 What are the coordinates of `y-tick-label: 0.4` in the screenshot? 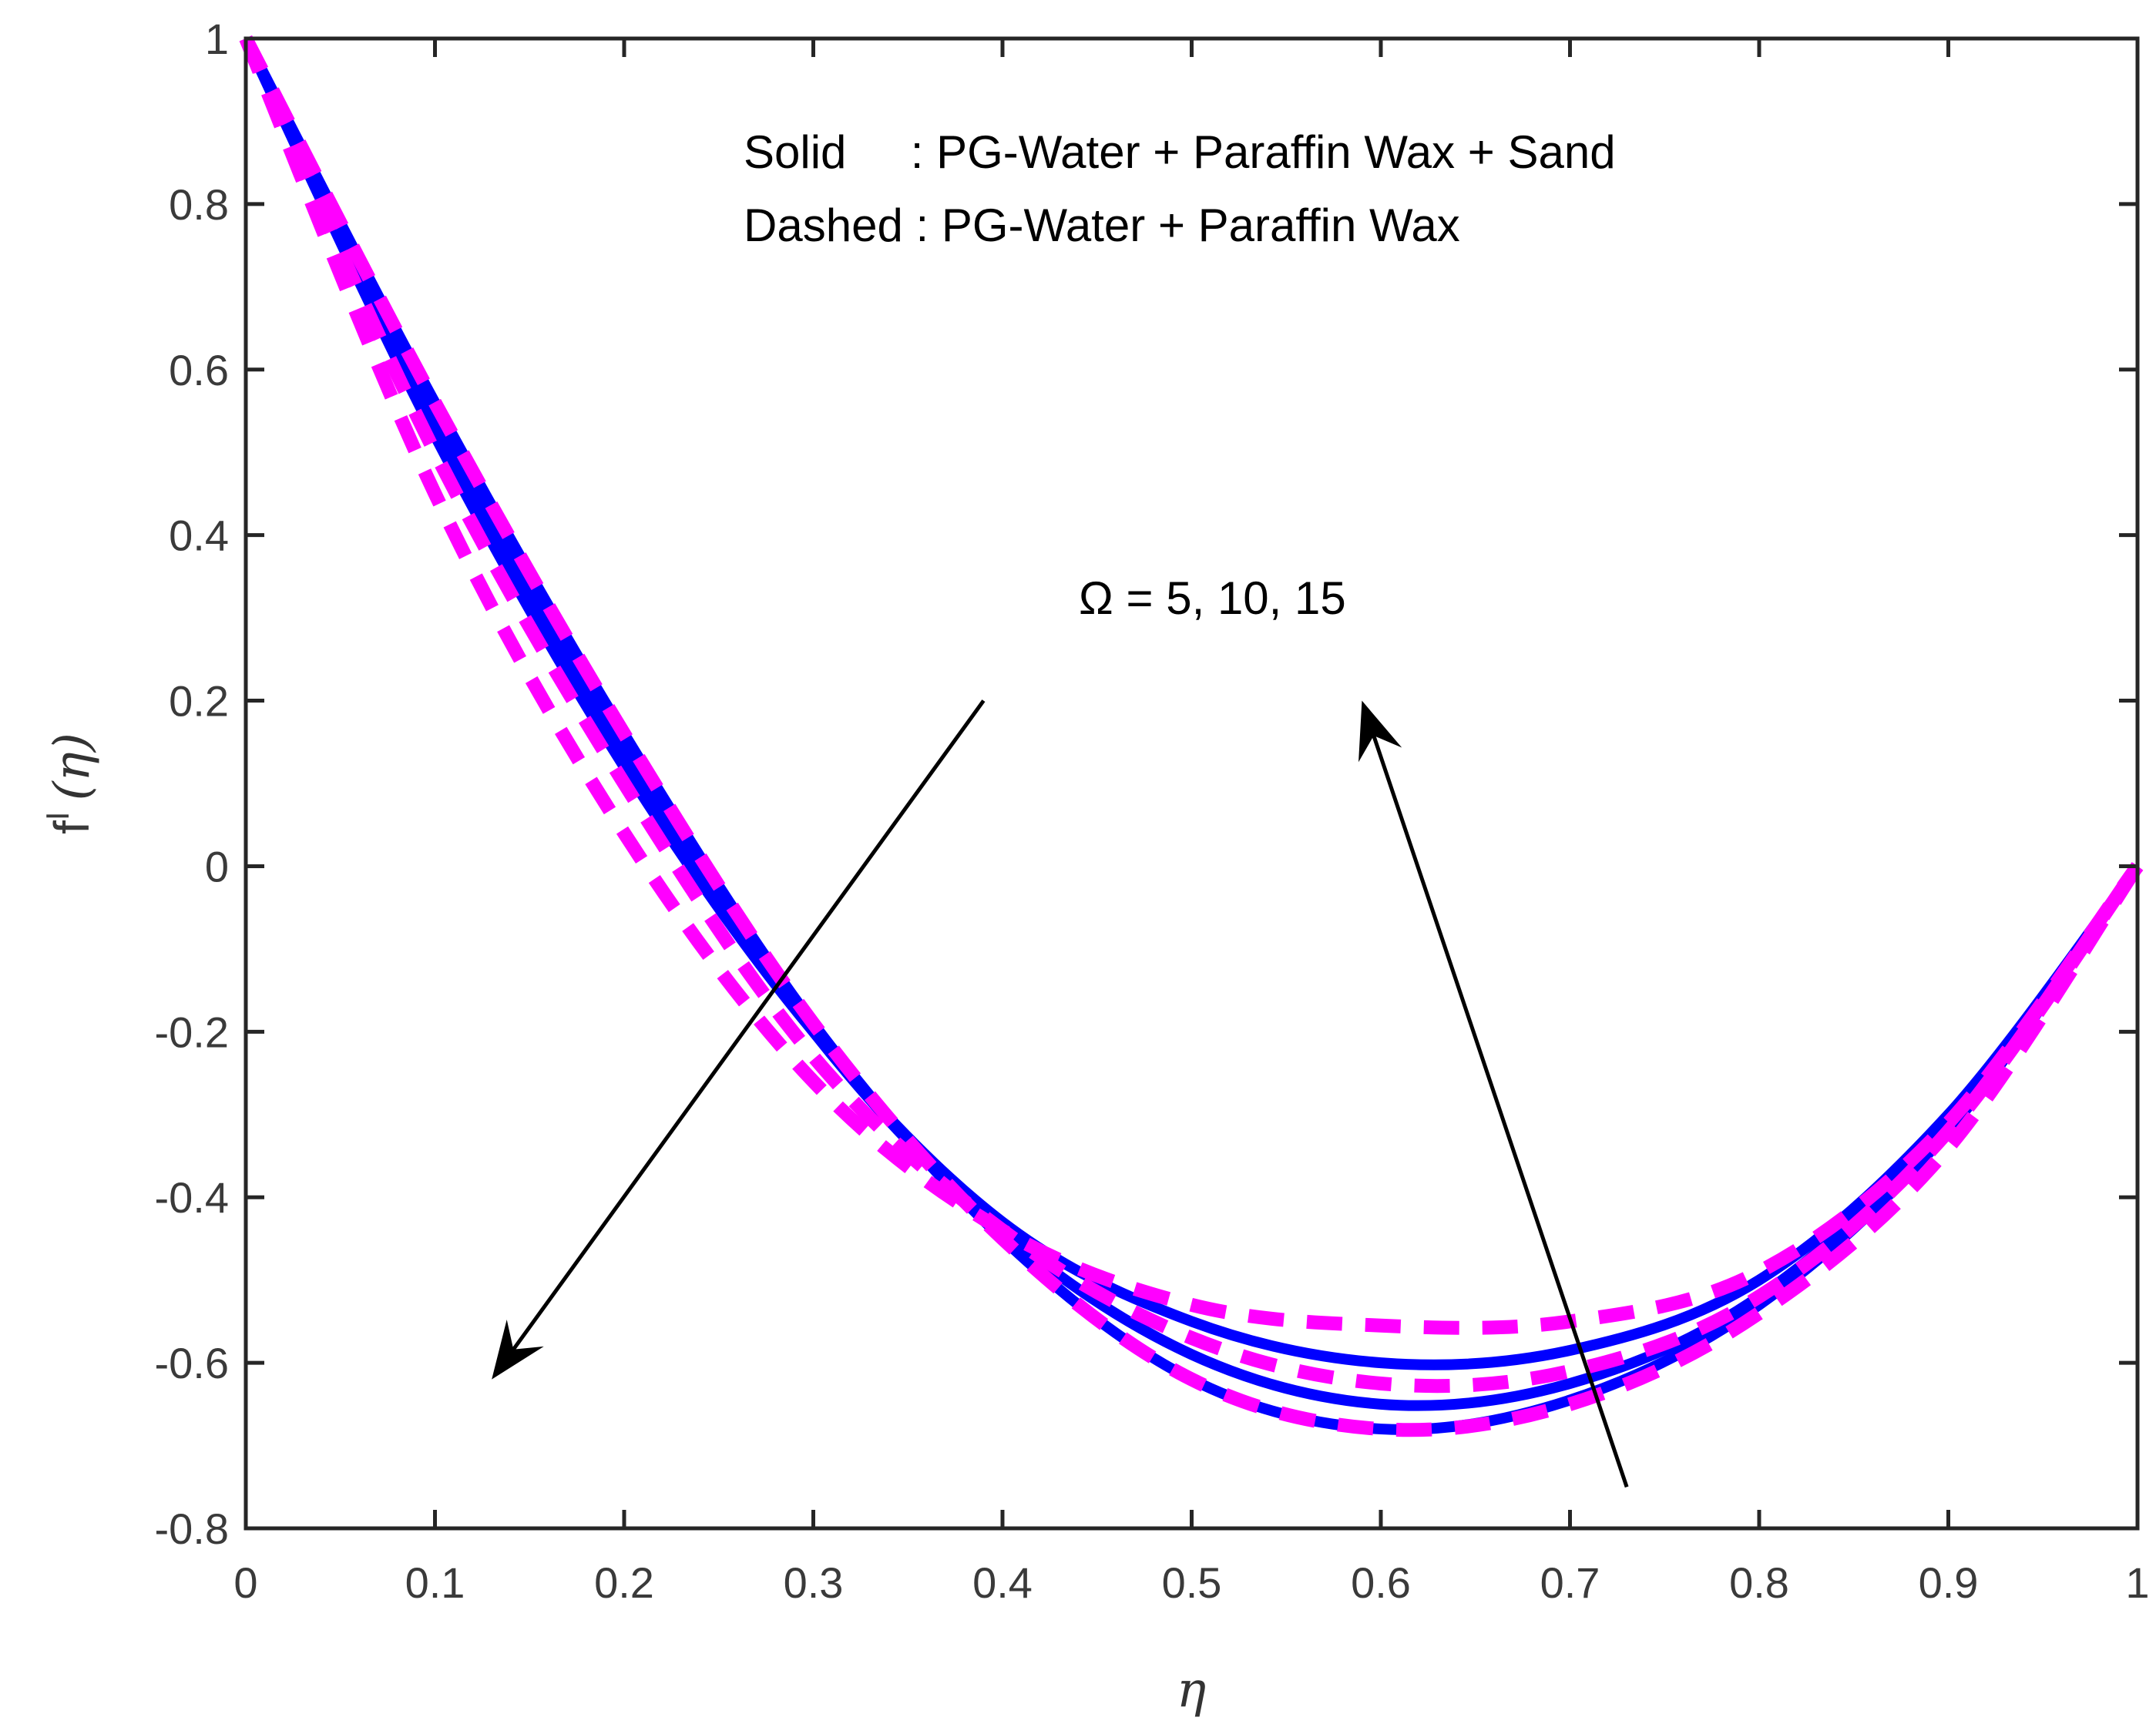 It's located at (199, 535).